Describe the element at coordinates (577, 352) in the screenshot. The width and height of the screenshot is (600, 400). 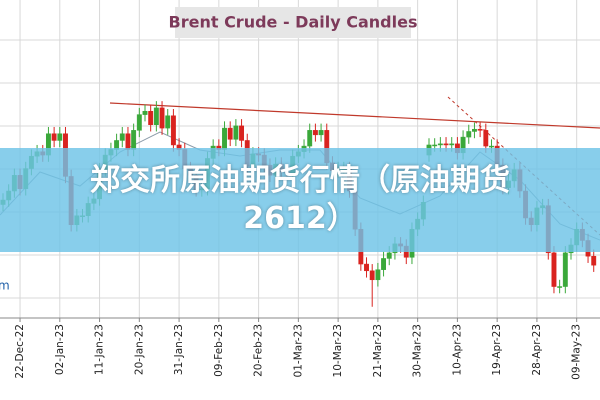
I see `x-tick-label: 09-May-23` at that location.